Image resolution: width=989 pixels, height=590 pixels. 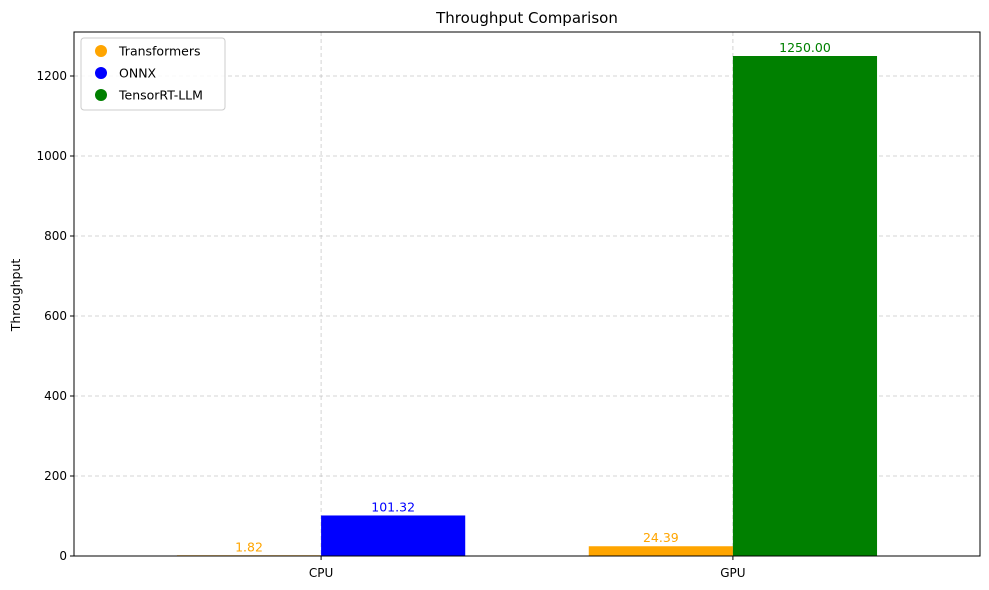 What do you see at coordinates (805, 306) in the screenshot?
I see `bar-tensorrt-llm-gpu` at bounding box center [805, 306].